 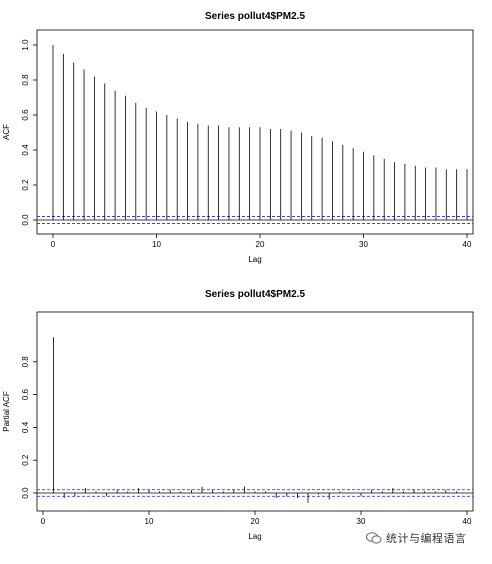 I want to click on y-axis-label: Partial ACF, so click(x=6, y=411).